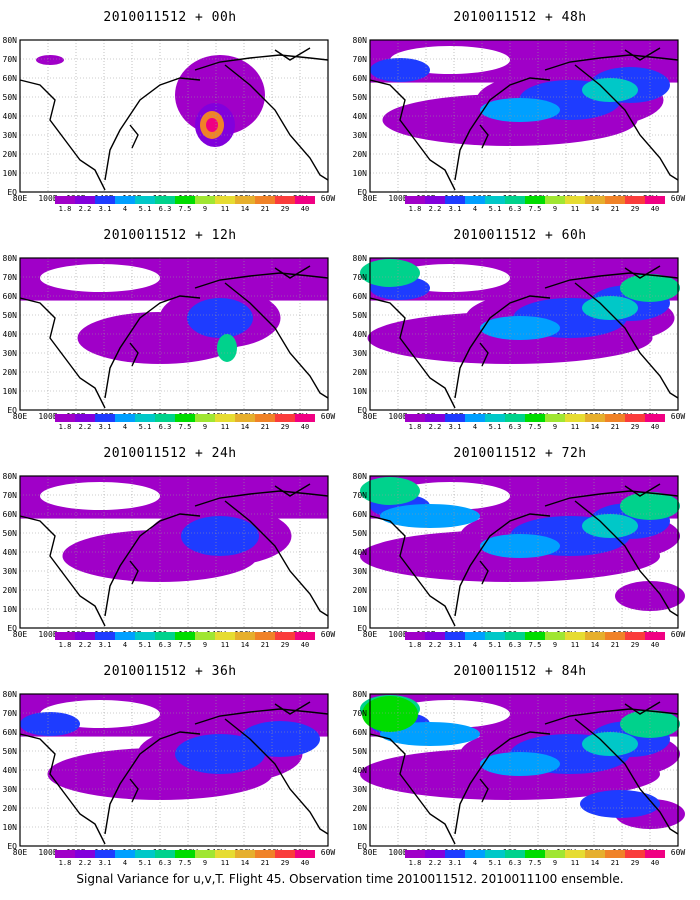 This screenshot has width=700, height=900. Describe the element at coordinates (265, 209) in the screenshot. I see `colorbar-label: 21` at that location.